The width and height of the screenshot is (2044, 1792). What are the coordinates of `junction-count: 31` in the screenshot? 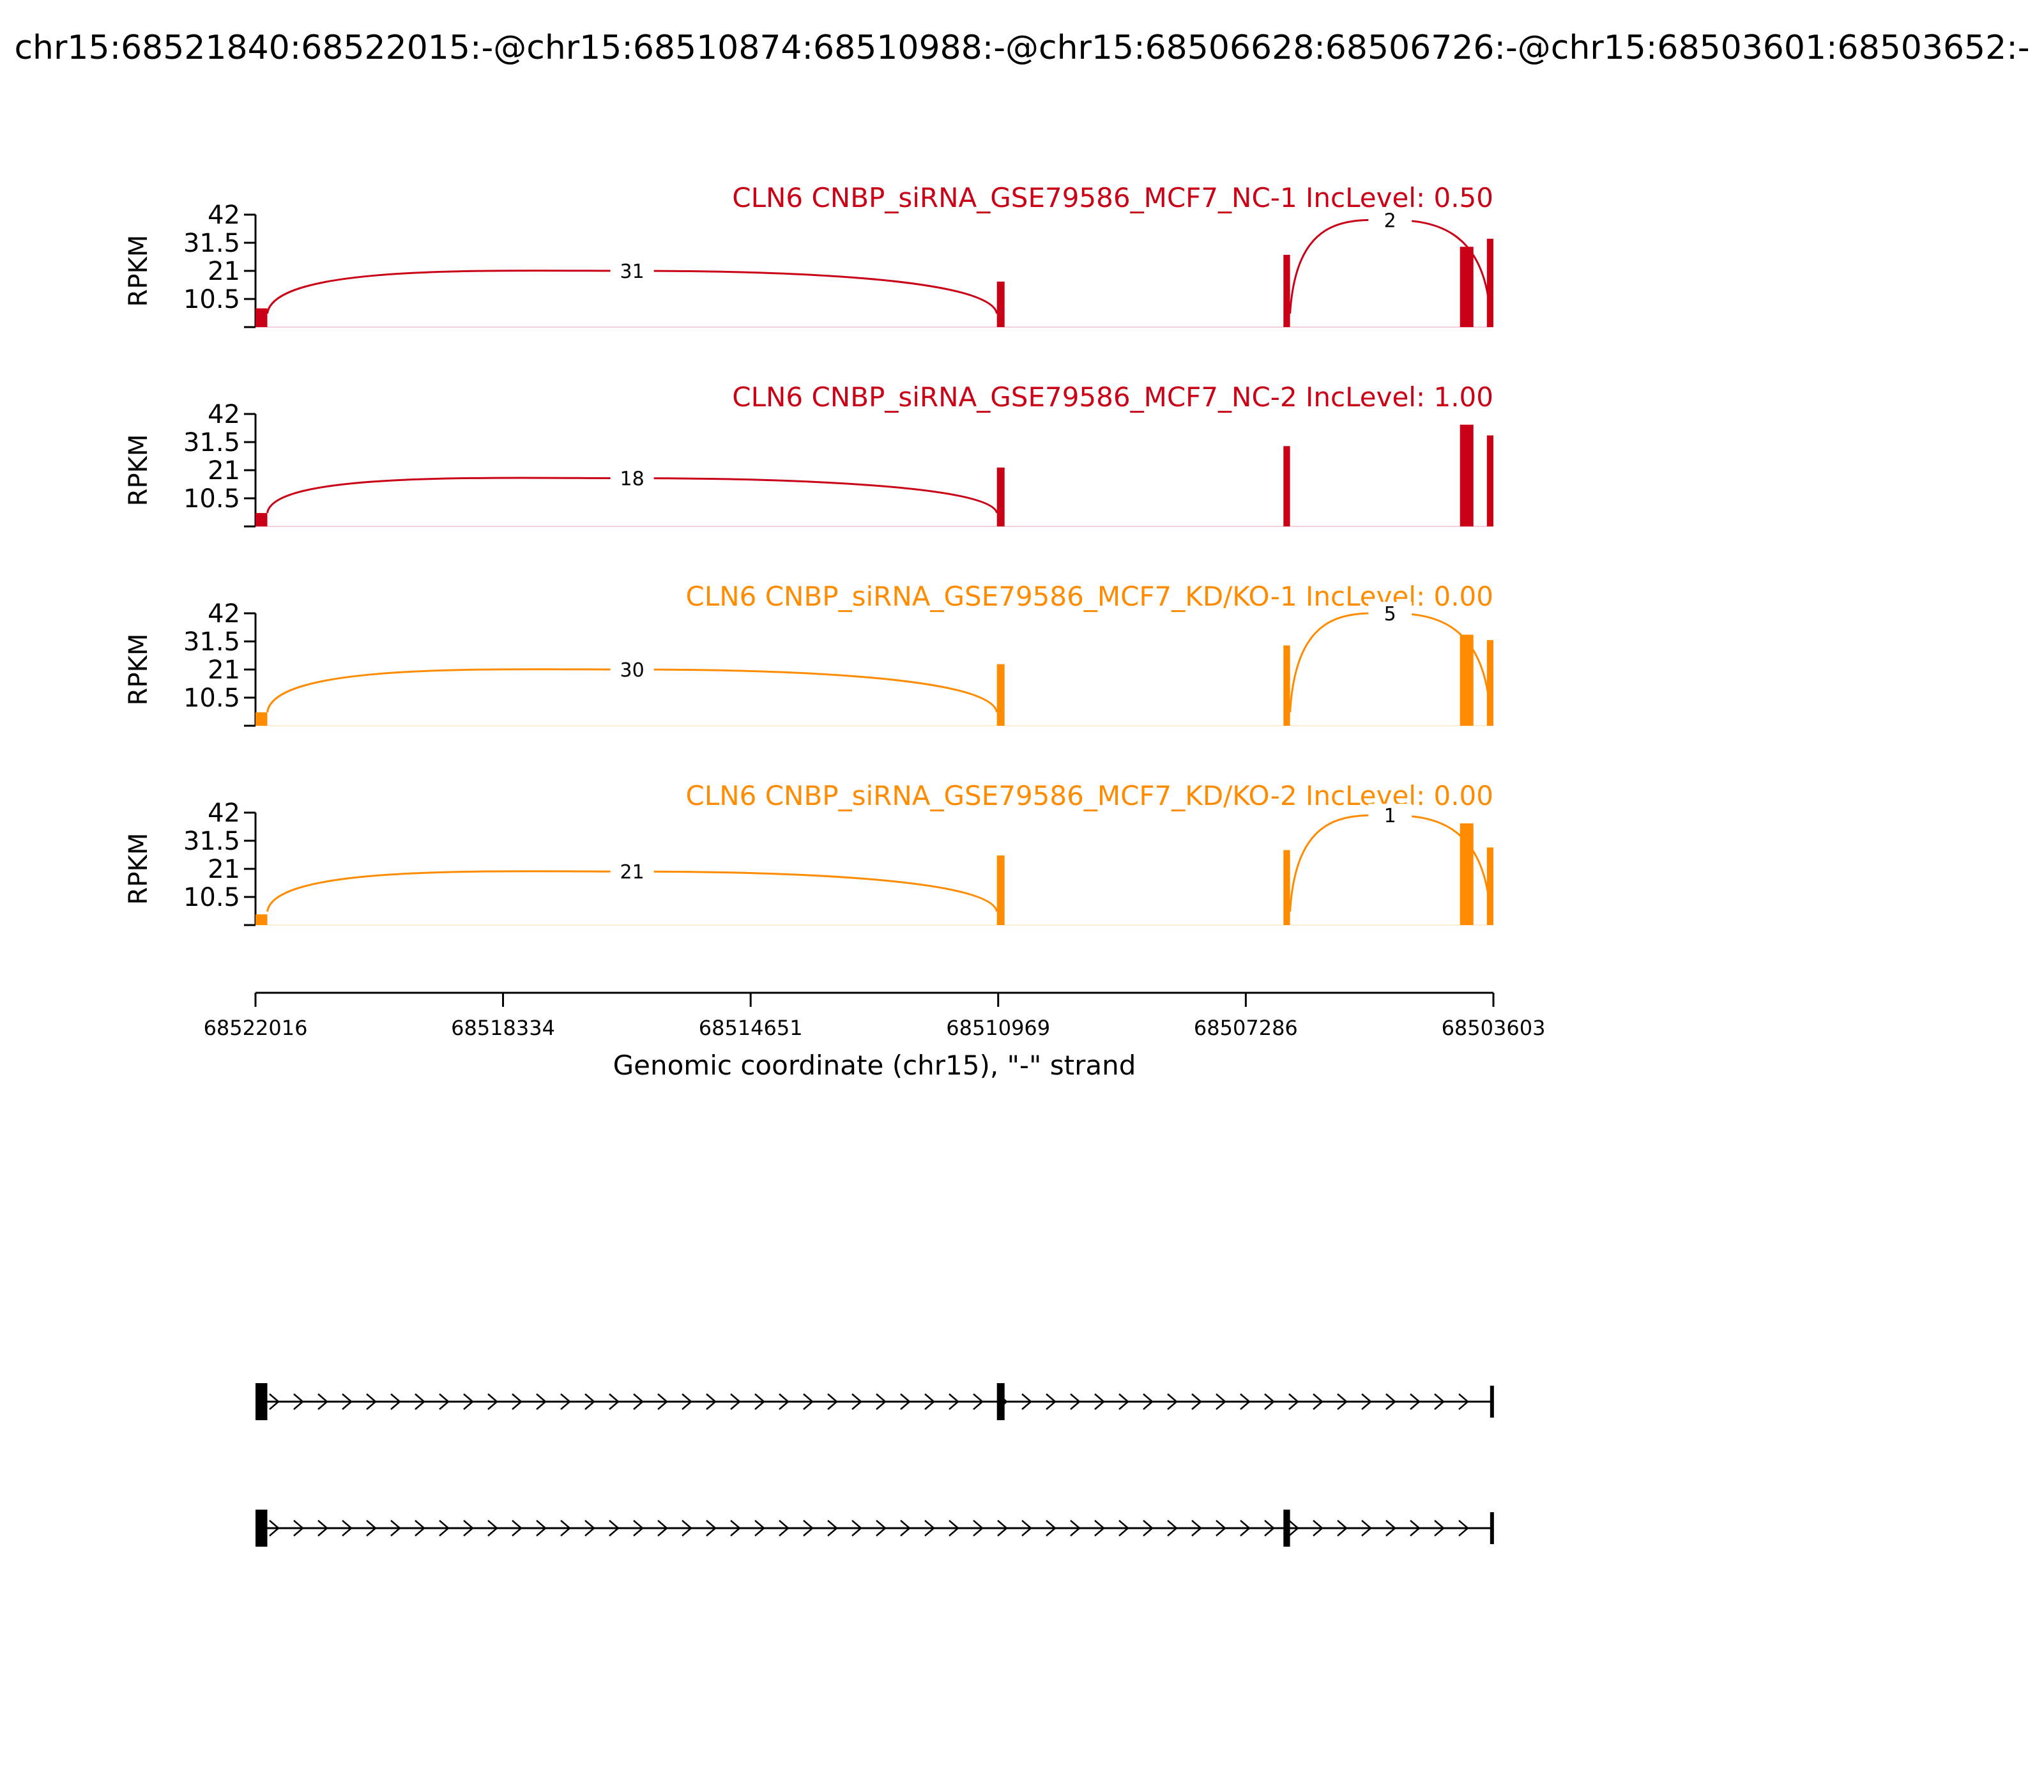 It's located at (632, 272).